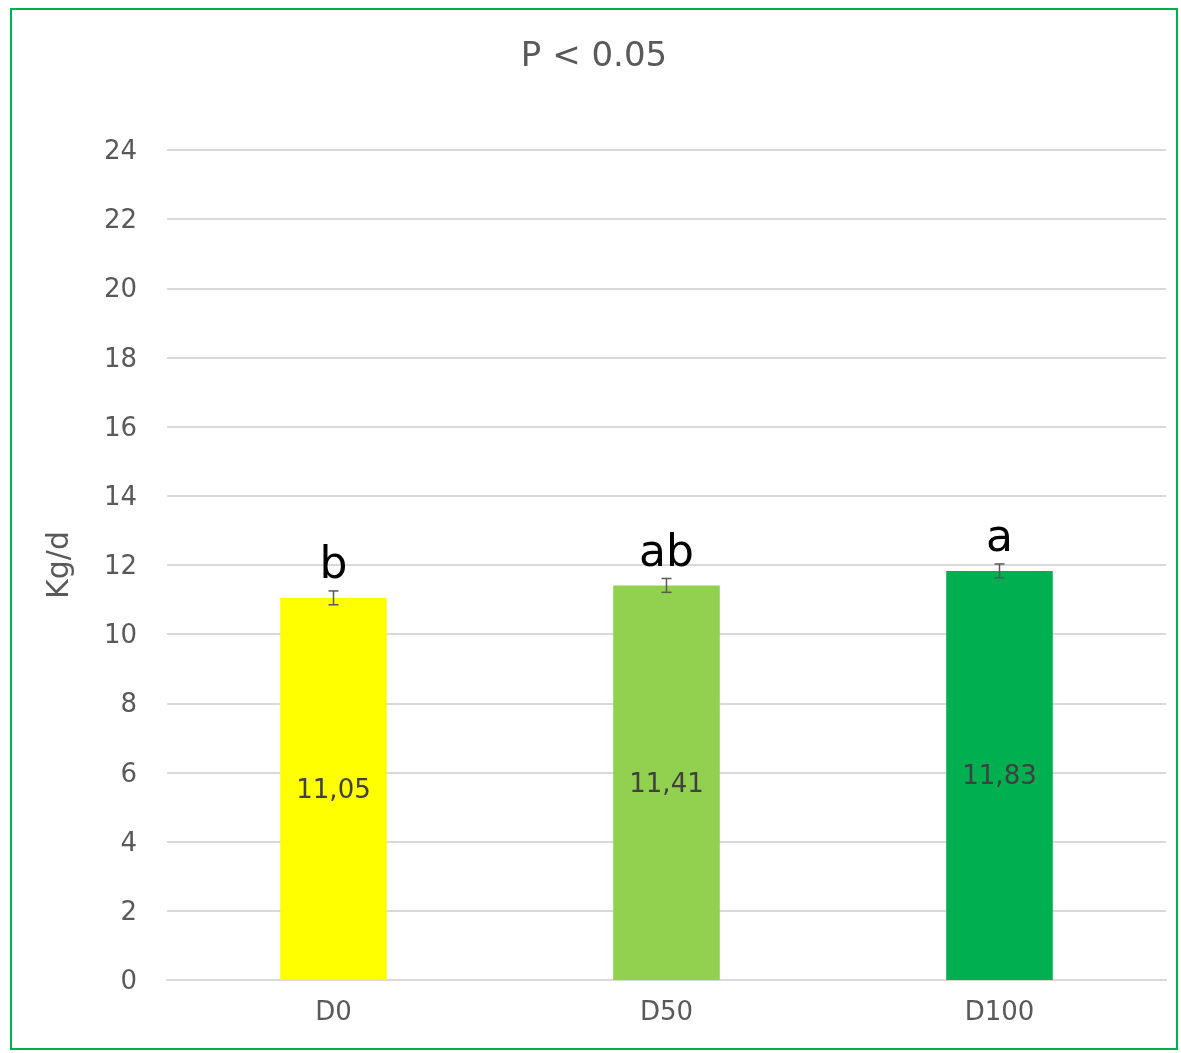  Describe the element at coordinates (120, 634) in the screenshot. I see `y-tick-label: 10` at that location.